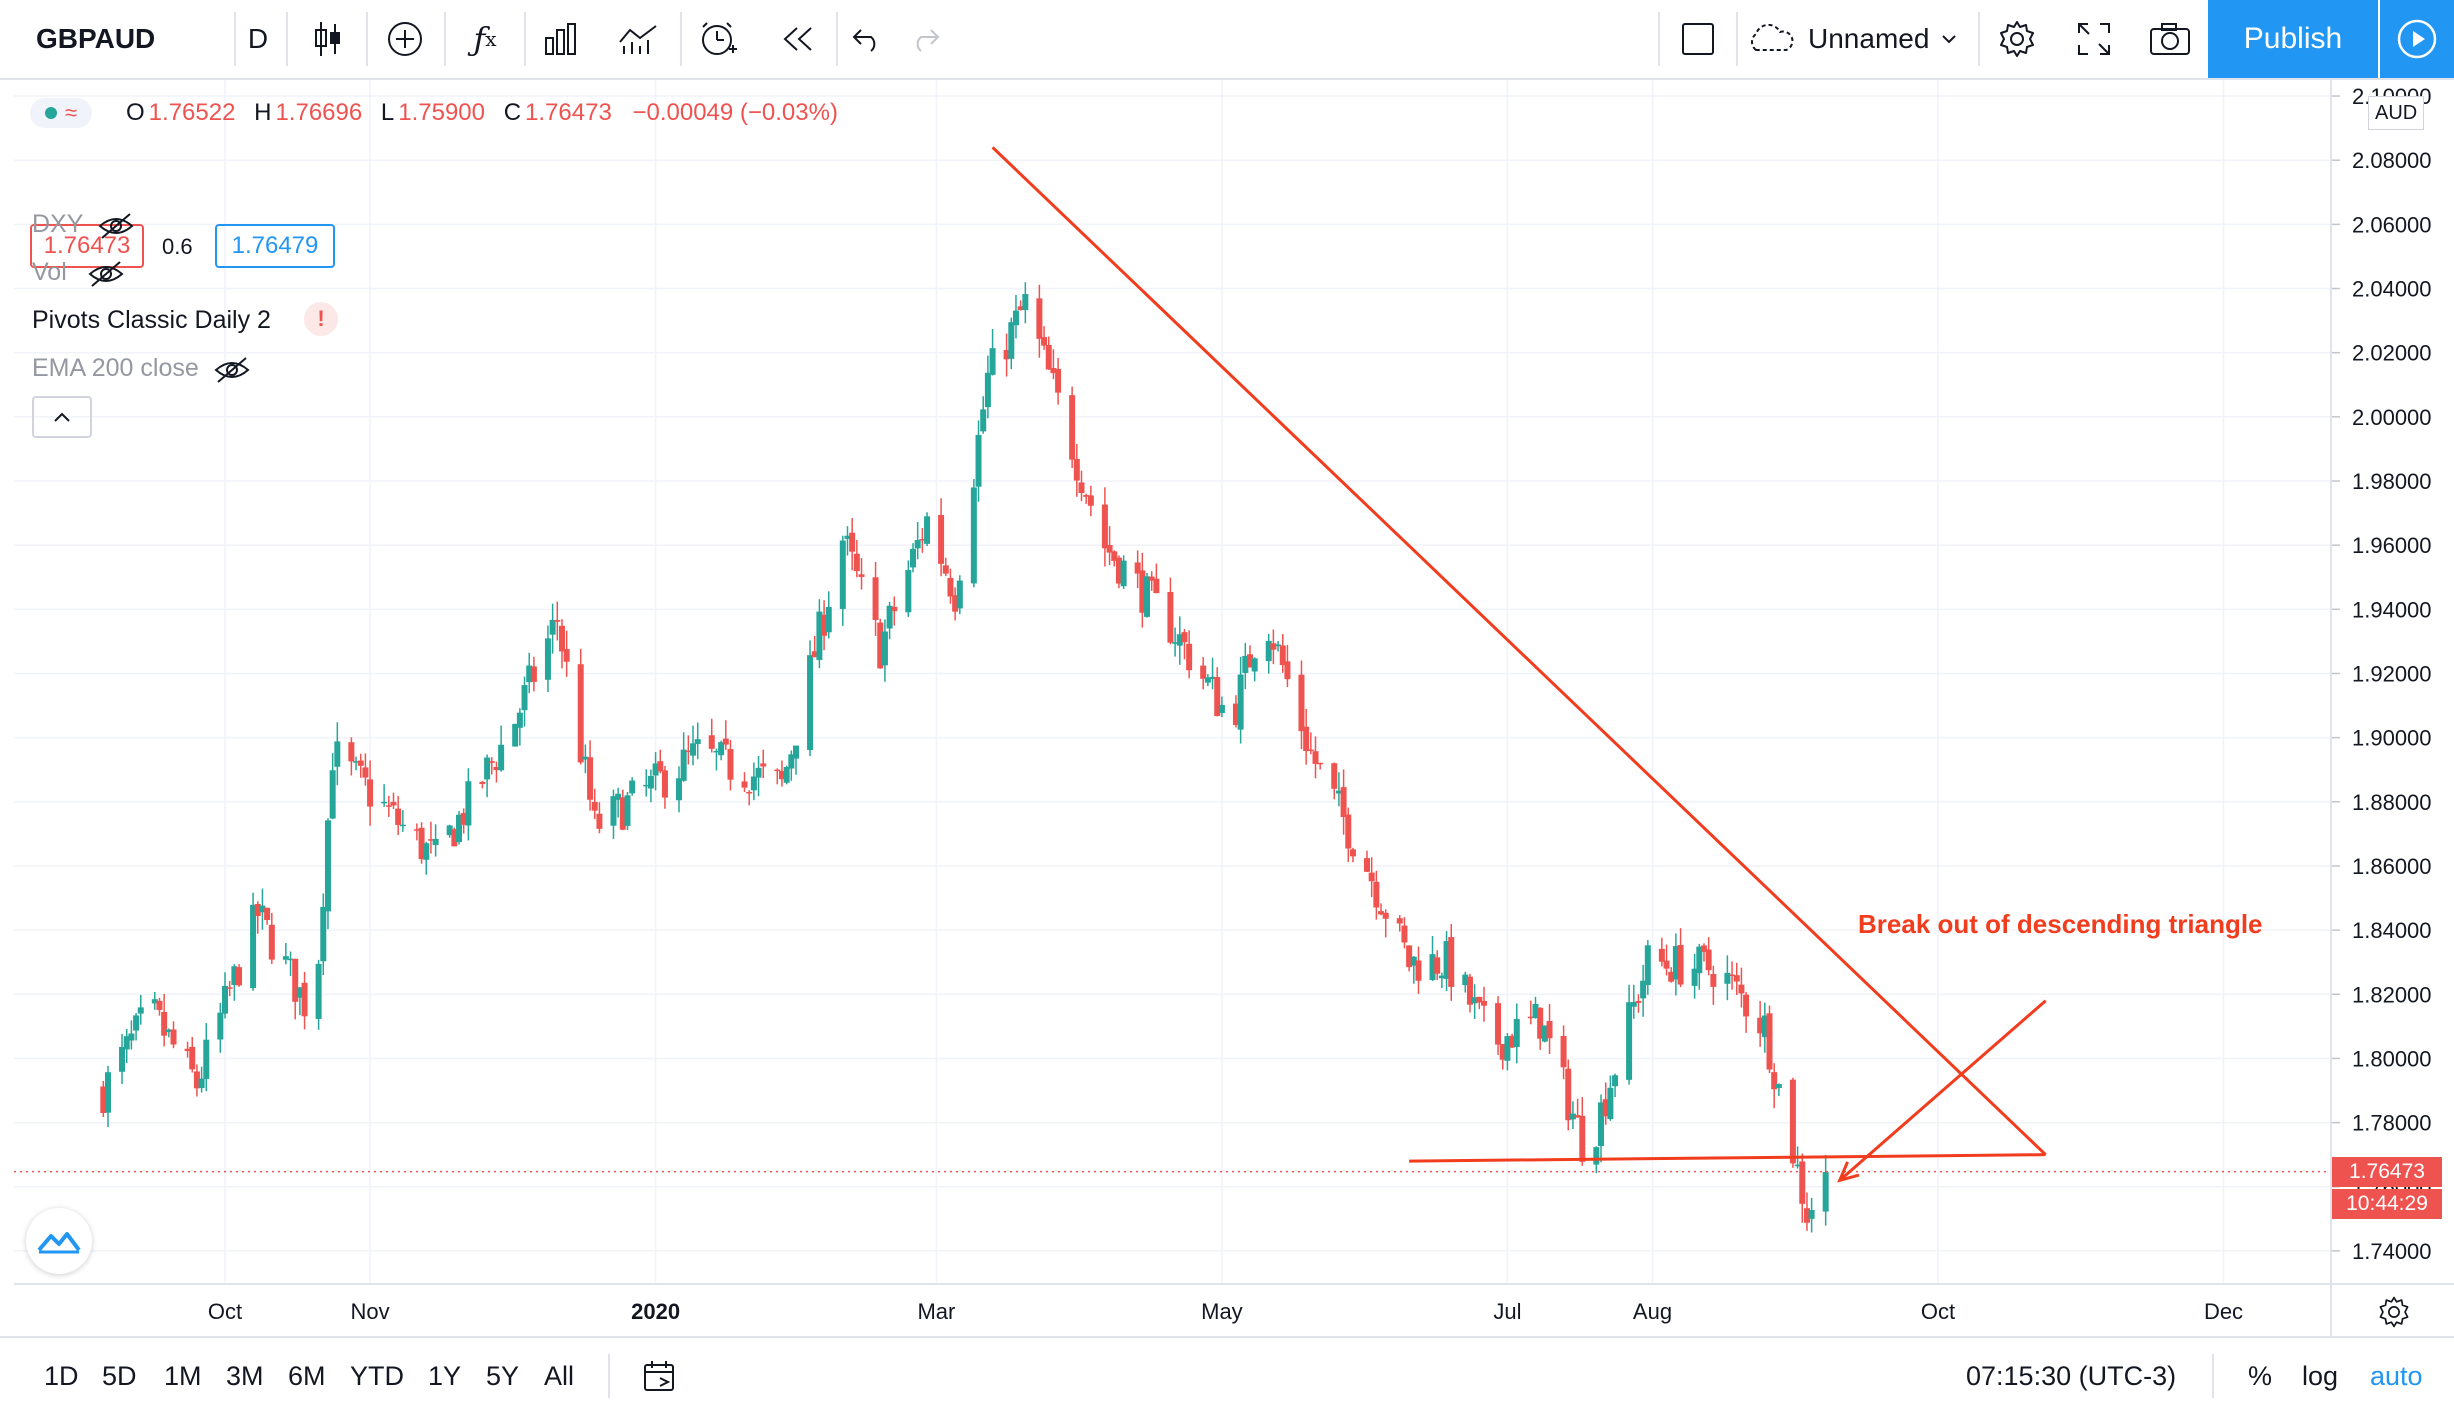  What do you see at coordinates (58, 224) in the screenshot?
I see `indicator-dxy: DXY` at bounding box center [58, 224].